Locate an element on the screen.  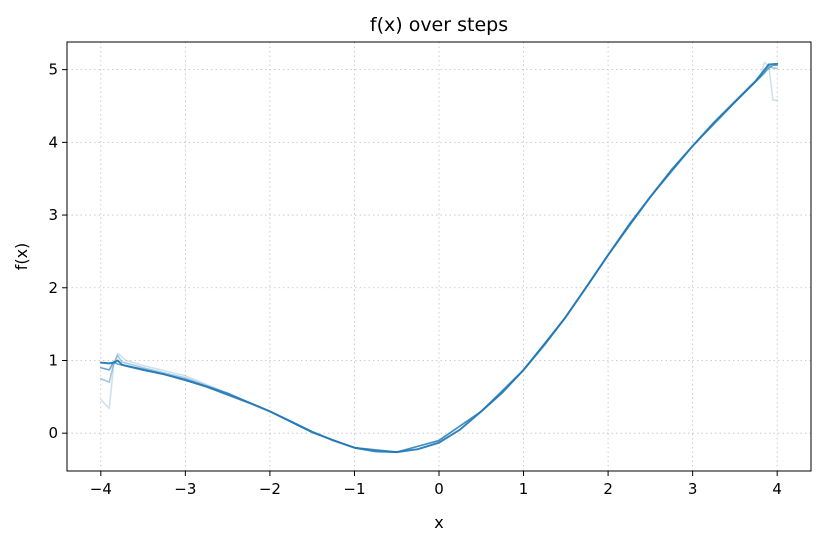
x-tick-label: 0 is located at coordinates (439, 489).